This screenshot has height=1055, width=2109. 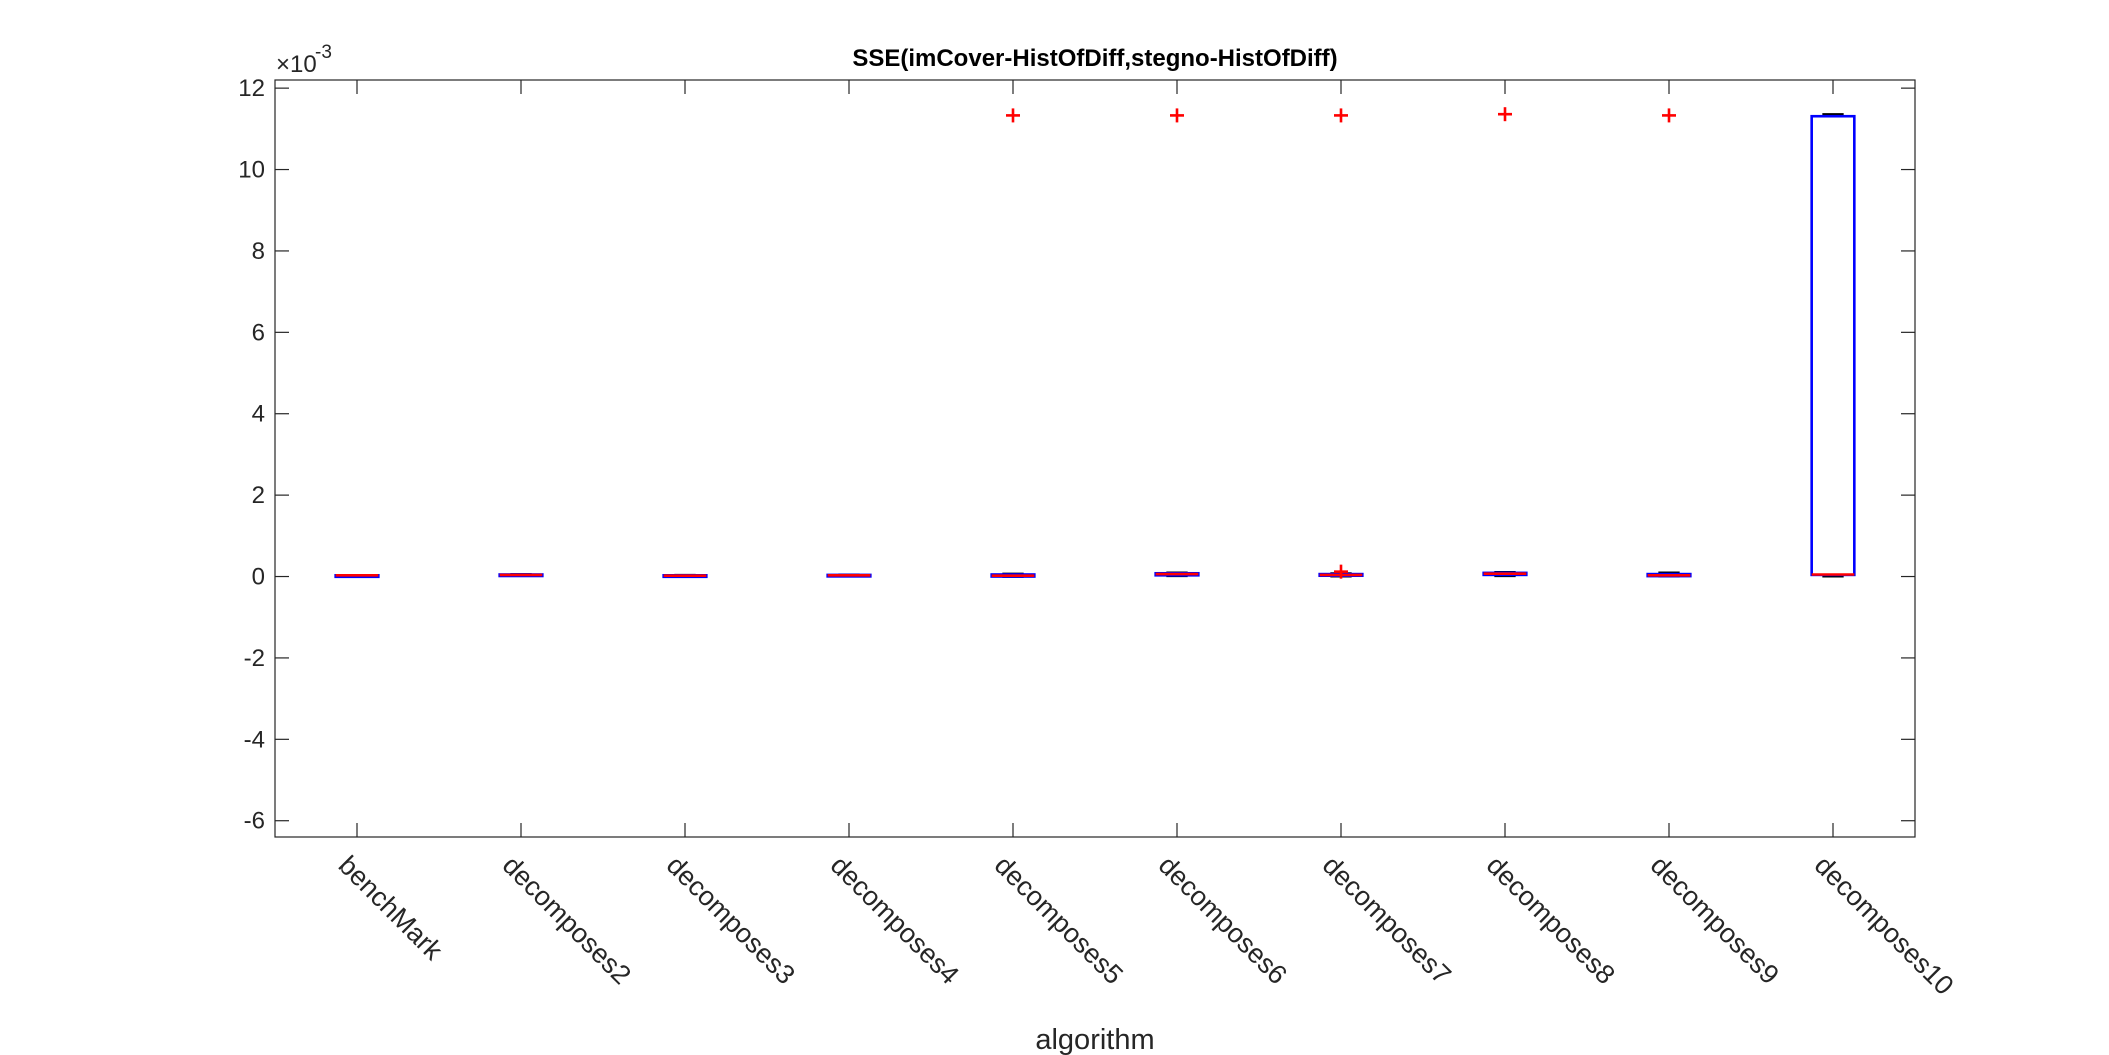 I want to click on x-tick-label: decomposes3, so click(x=731, y=920).